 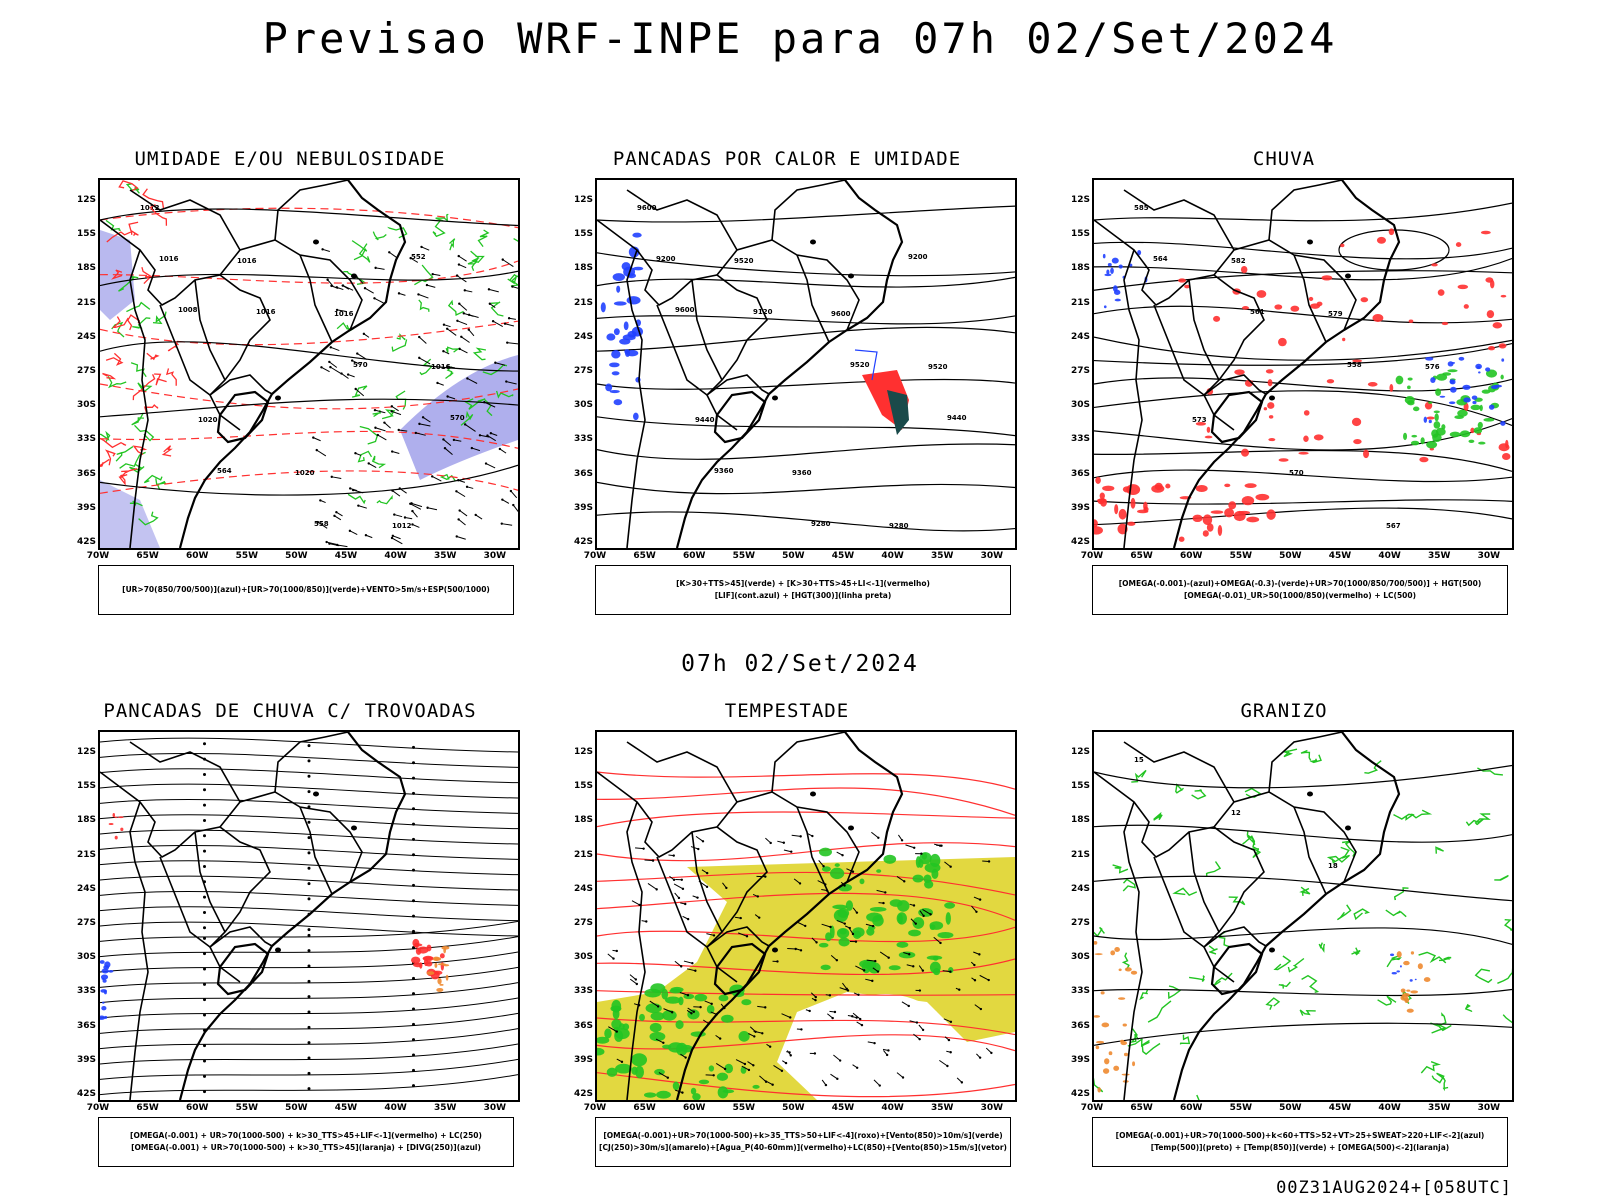 What do you see at coordinates (103, 1017) in the screenshot?
I see `divg-blue-blob` at bounding box center [103, 1017].